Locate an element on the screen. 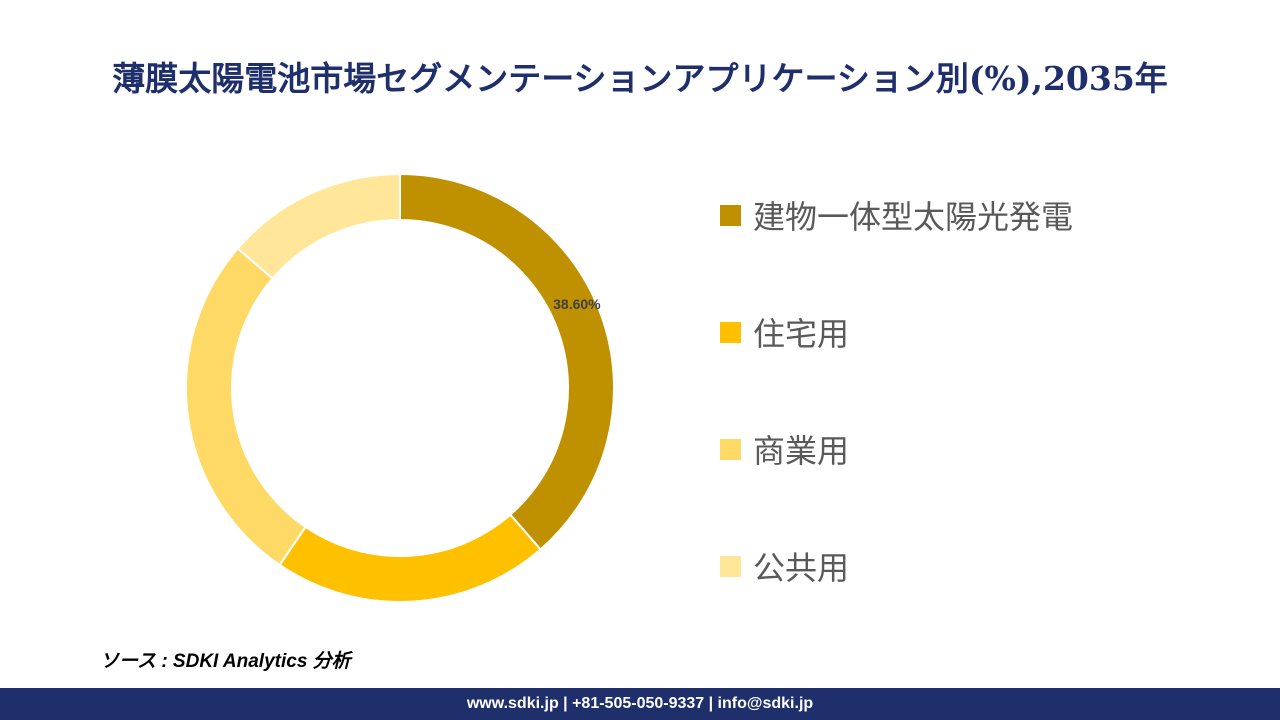 Image resolution: width=1280 pixels, height=720 pixels. legend-item-bipv: 建物一体型太陽光発電 is located at coordinates (980, 215).